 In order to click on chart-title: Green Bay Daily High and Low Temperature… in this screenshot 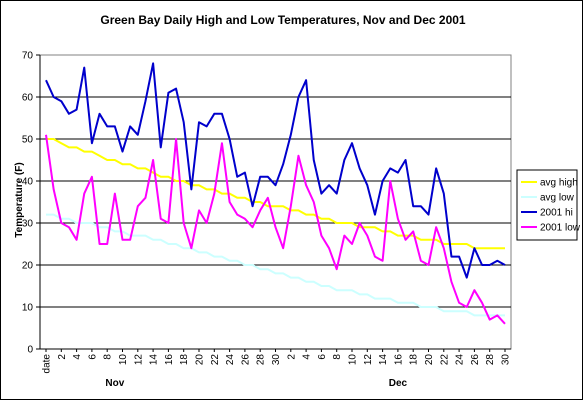, I will do `click(283, 20)`.